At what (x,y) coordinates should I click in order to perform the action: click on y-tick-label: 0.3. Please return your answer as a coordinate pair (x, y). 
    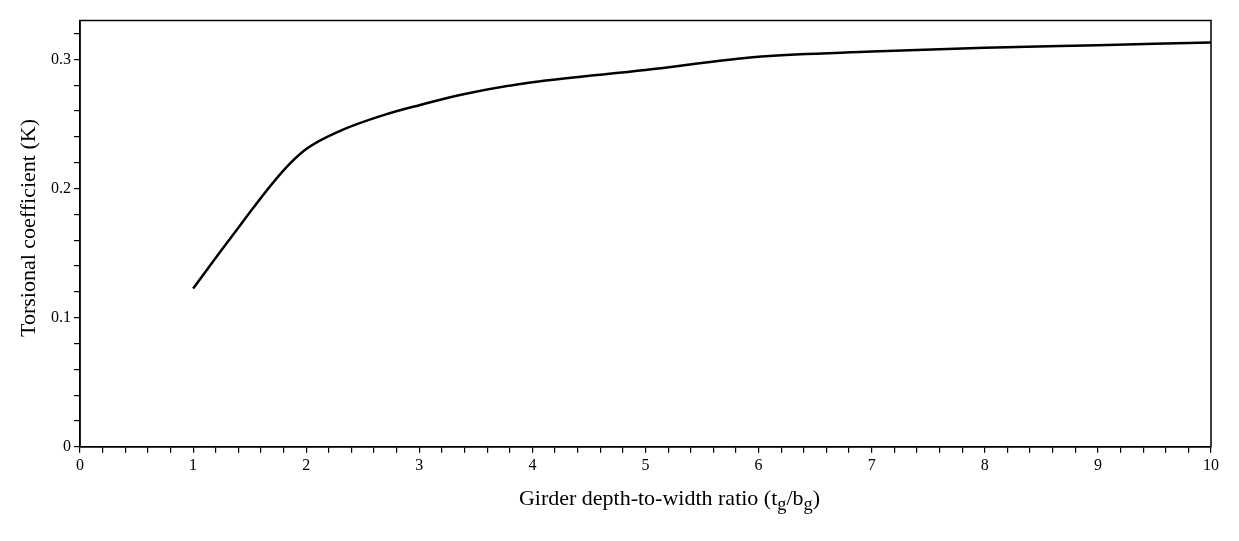
    Looking at the image, I should click on (61, 58).